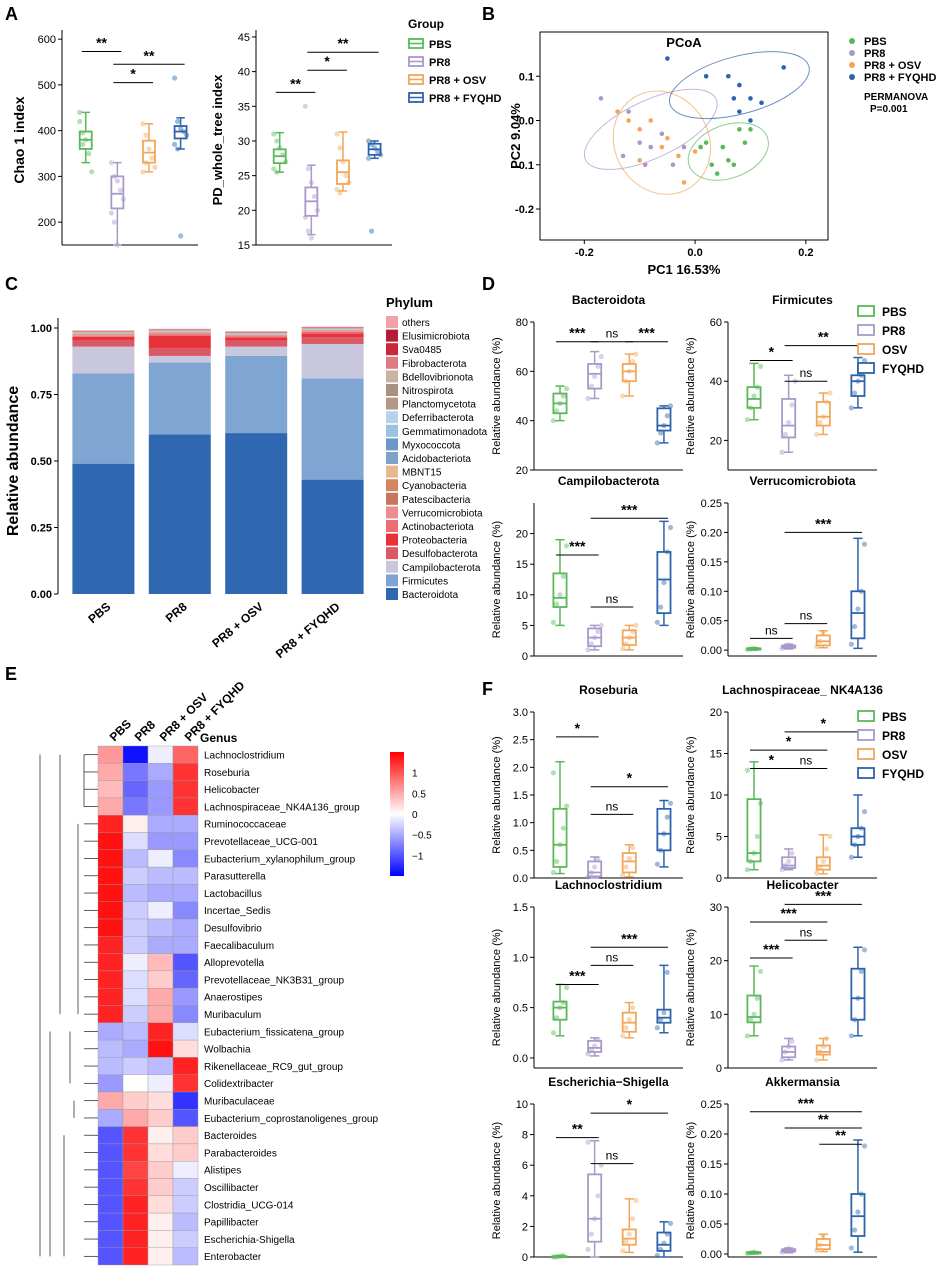 Image resolution: width=948 pixels, height=1266 pixels. What do you see at coordinates (664, 1016) in the screenshot?
I see `genus-box-plot-2-iqr-box` at bounding box center [664, 1016].